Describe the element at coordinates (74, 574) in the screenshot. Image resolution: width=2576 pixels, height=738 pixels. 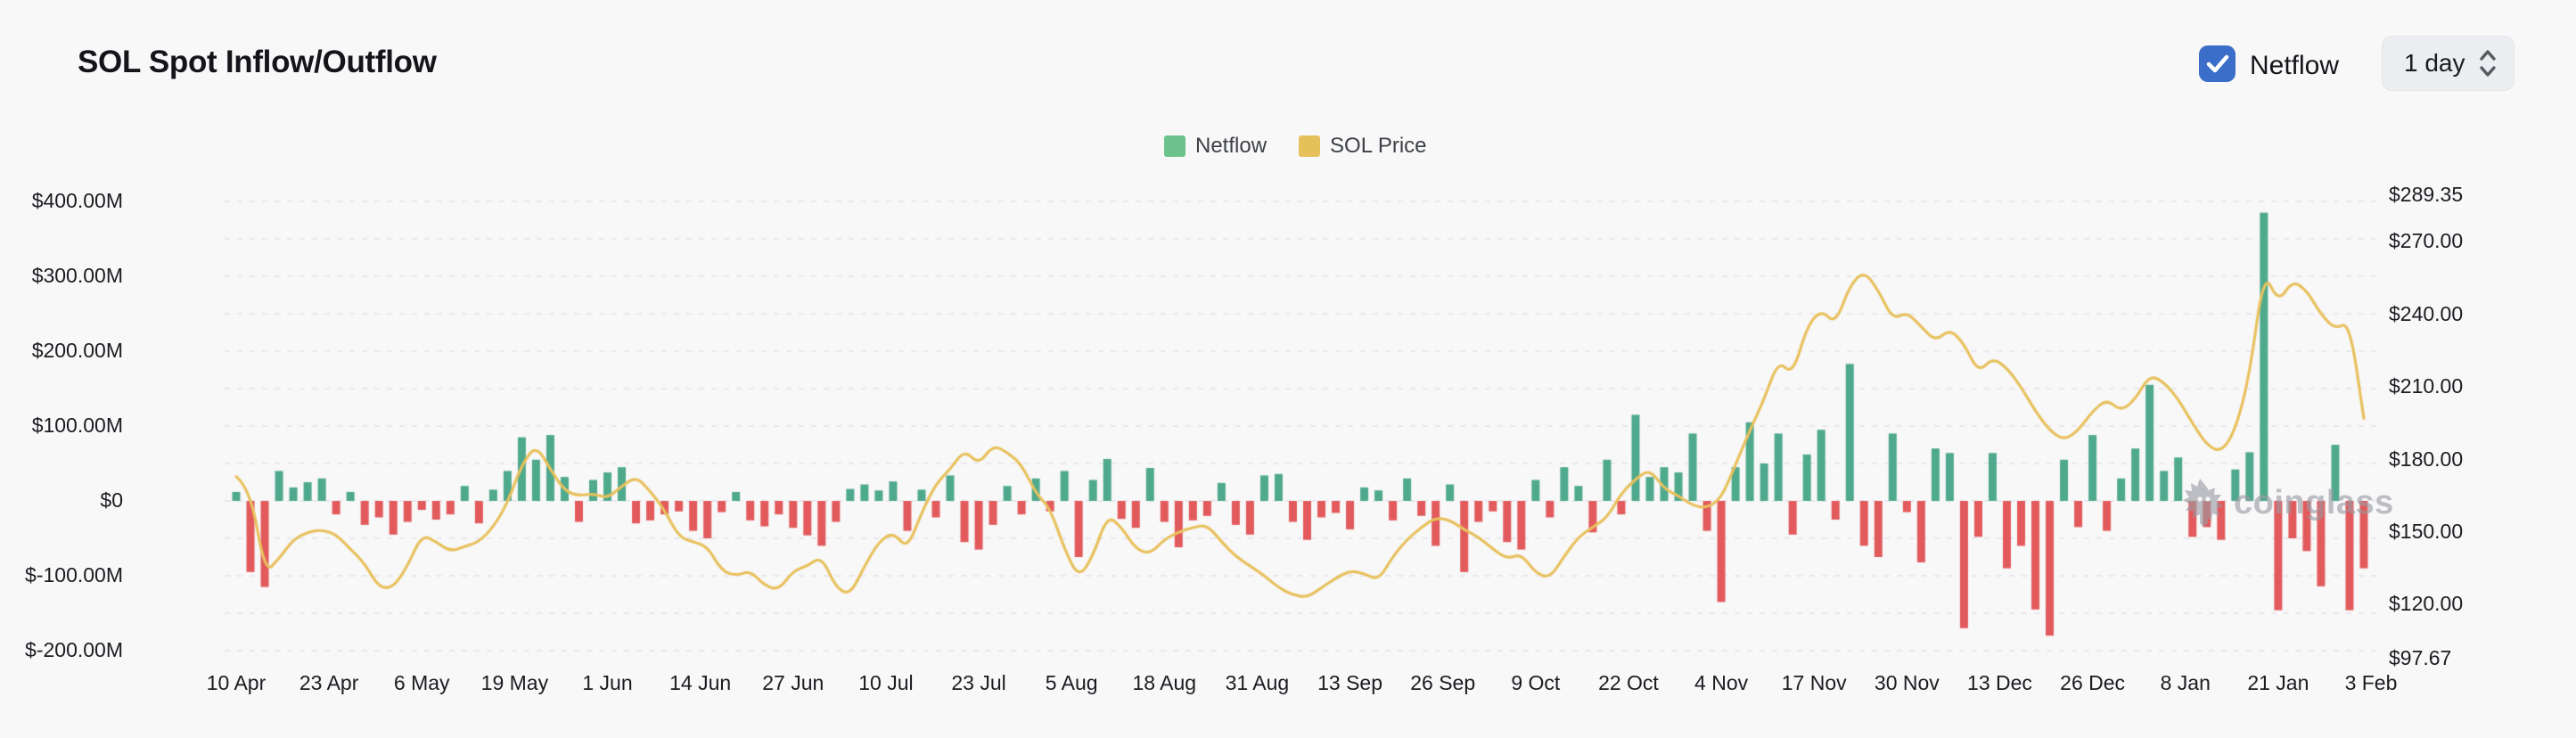
I see `y-axis-label-left: $-100.00M` at that location.